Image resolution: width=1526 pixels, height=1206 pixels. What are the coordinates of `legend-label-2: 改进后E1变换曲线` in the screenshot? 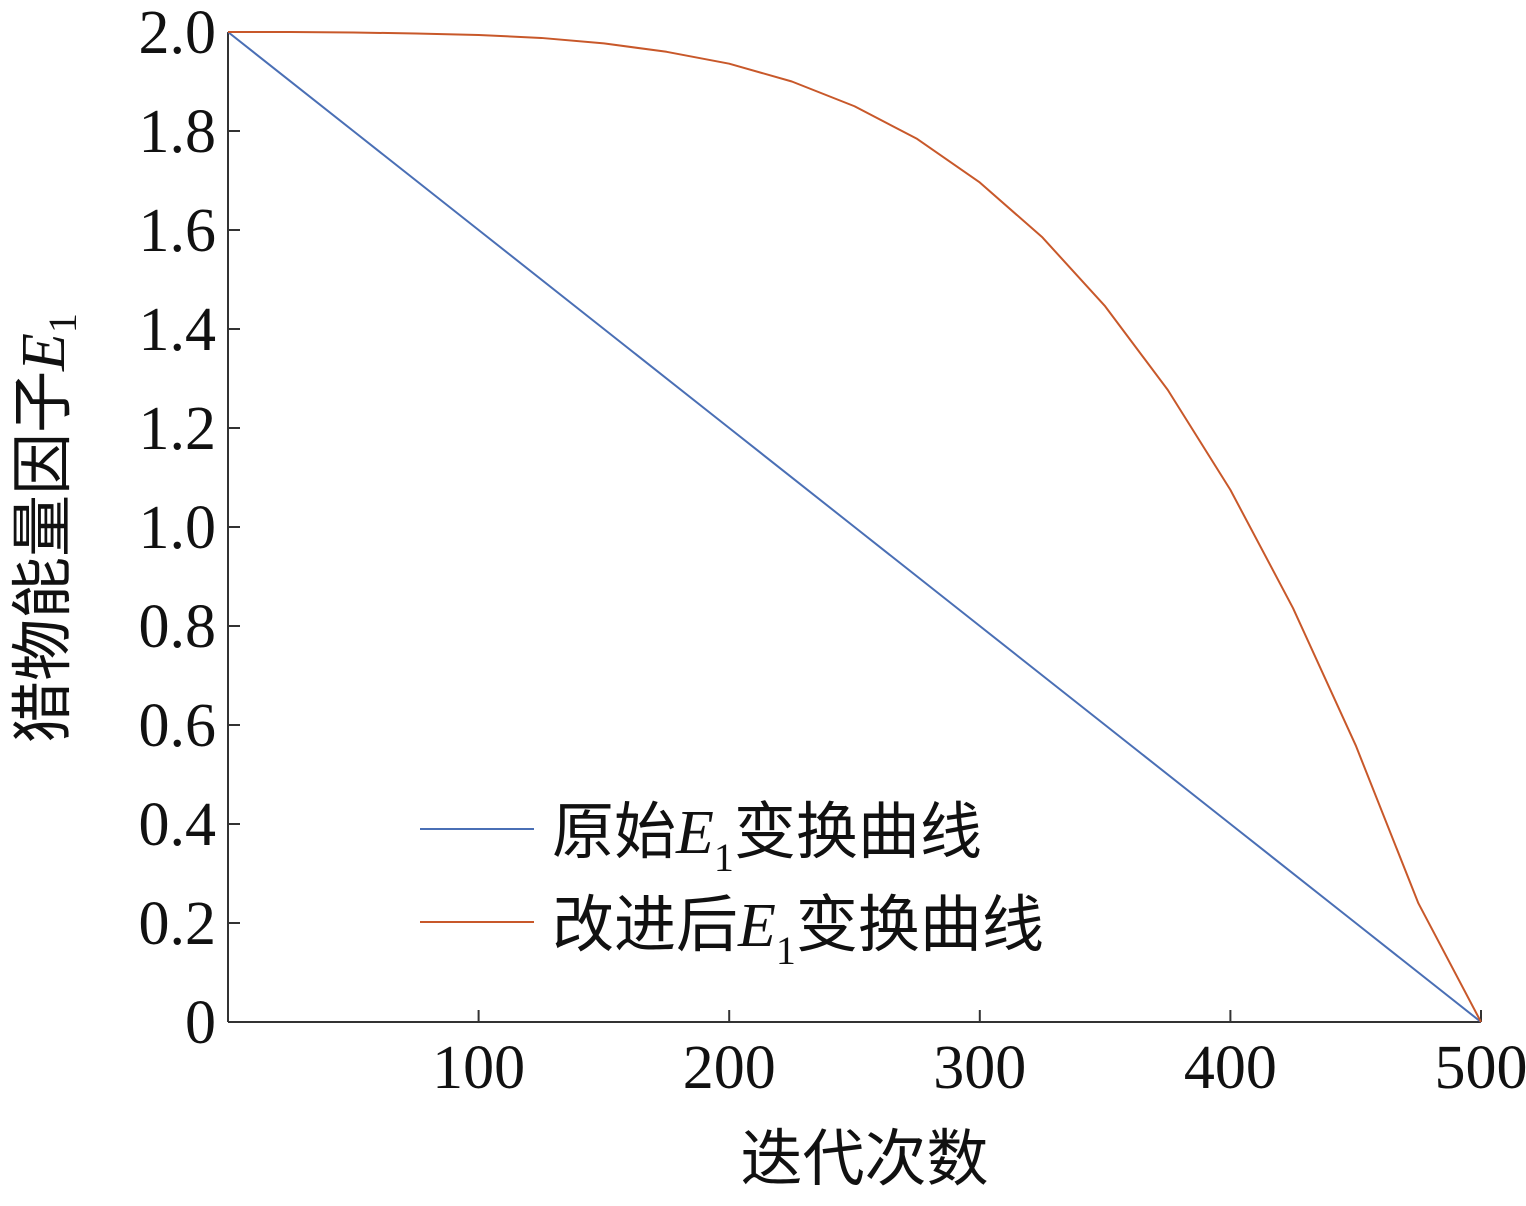 It's located at (798, 930).